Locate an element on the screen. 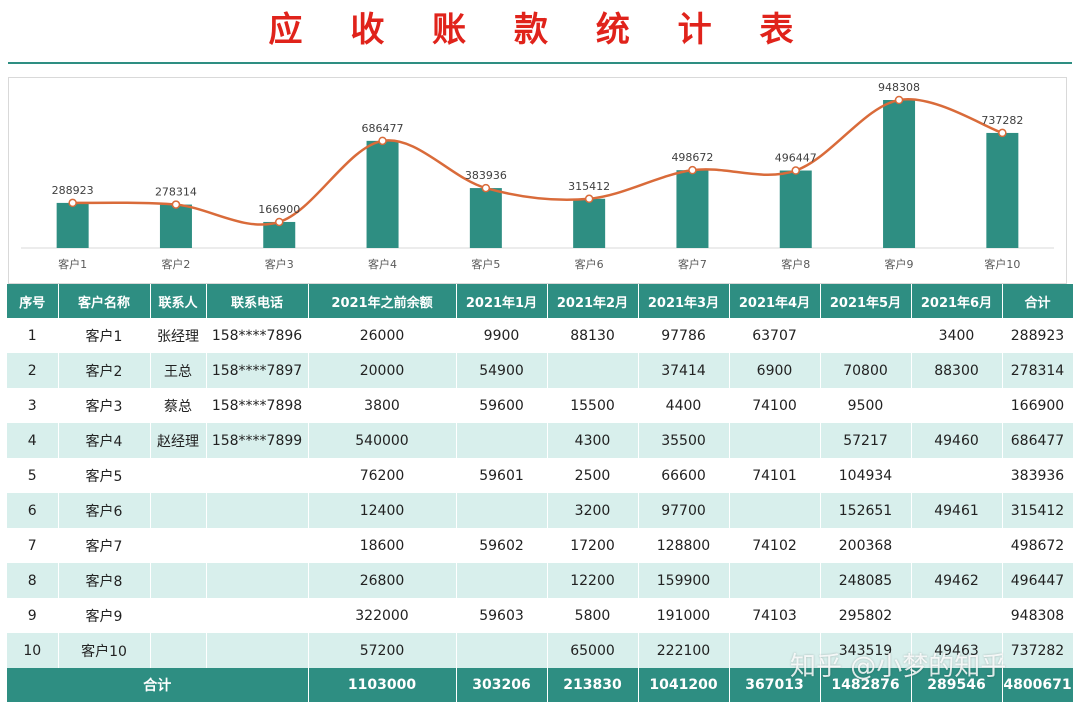  page-title: 应 收 账 款 统 计 表 is located at coordinates (540, 30).